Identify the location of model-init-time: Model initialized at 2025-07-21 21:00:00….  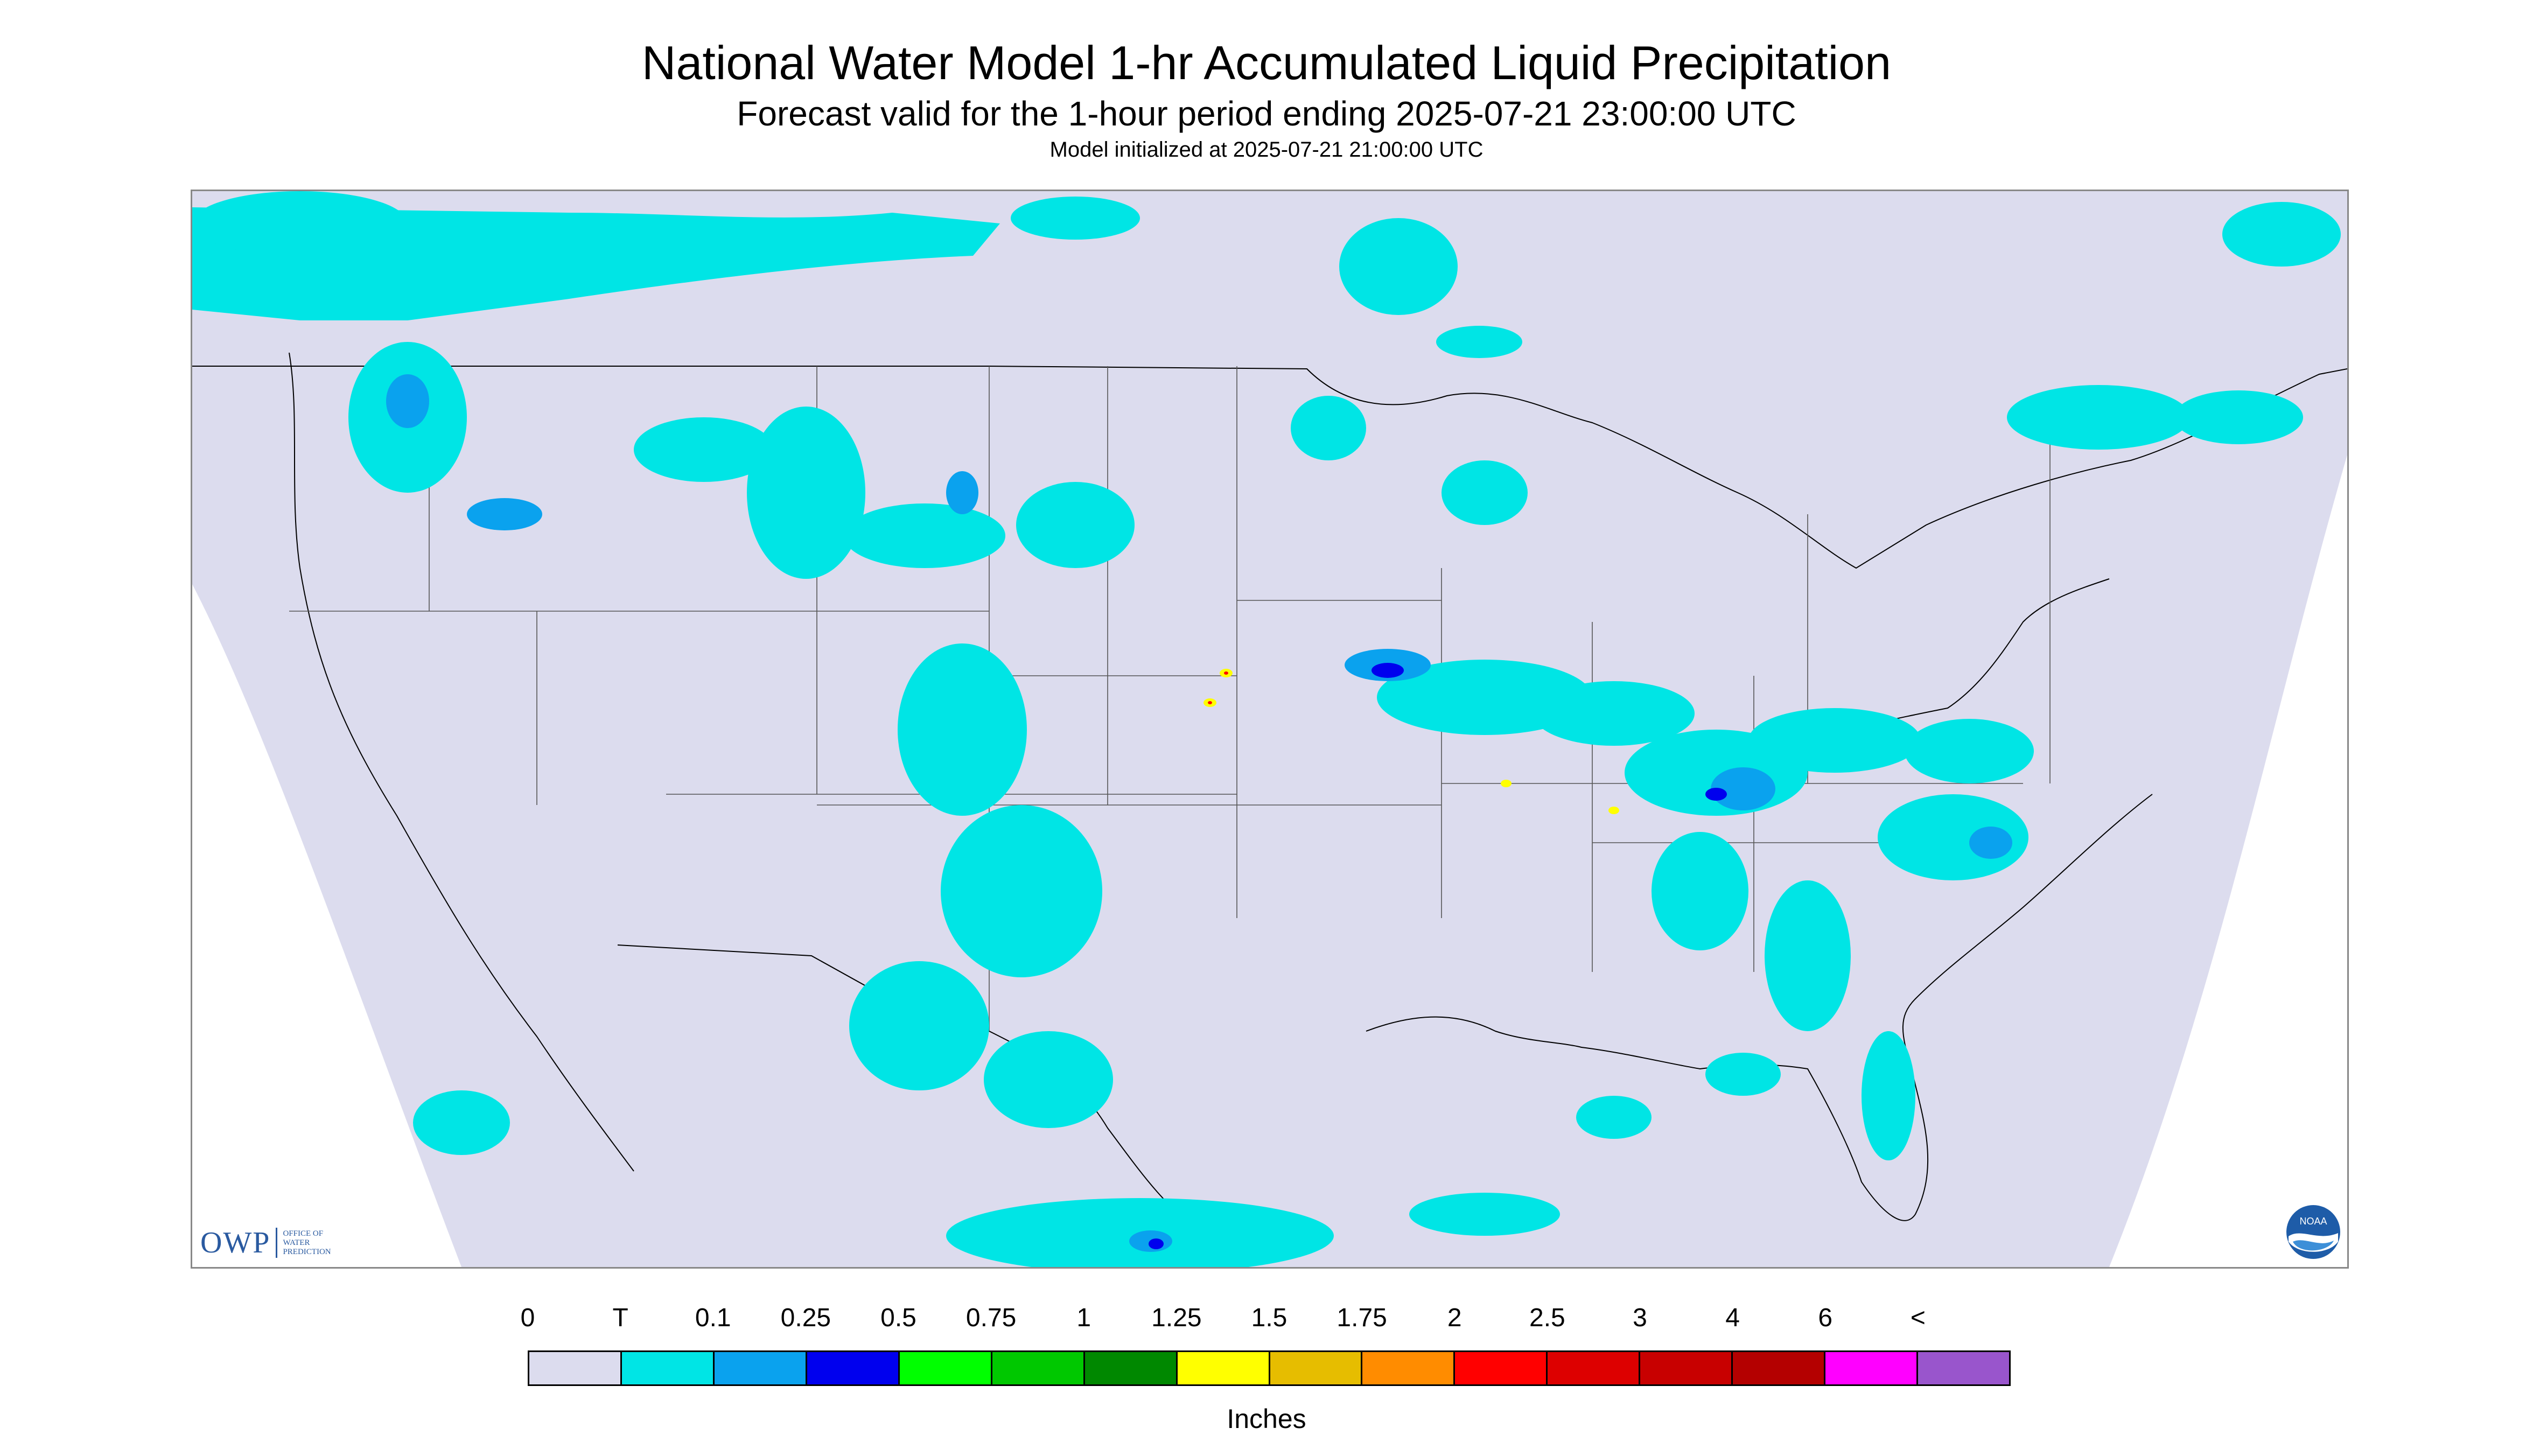
(1266, 150).